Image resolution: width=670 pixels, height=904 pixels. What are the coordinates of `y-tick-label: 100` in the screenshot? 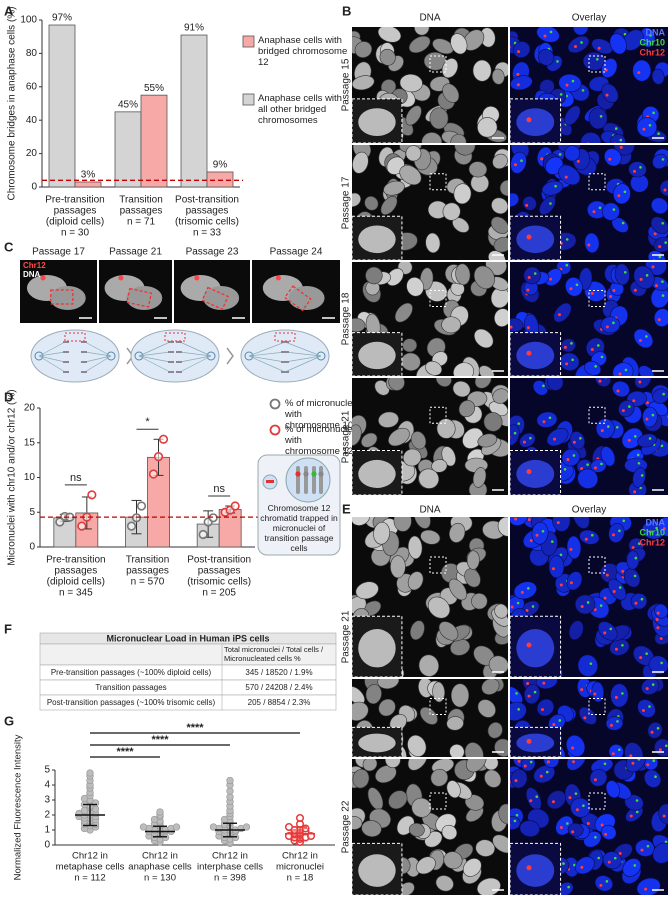 It's located at (28, 20).